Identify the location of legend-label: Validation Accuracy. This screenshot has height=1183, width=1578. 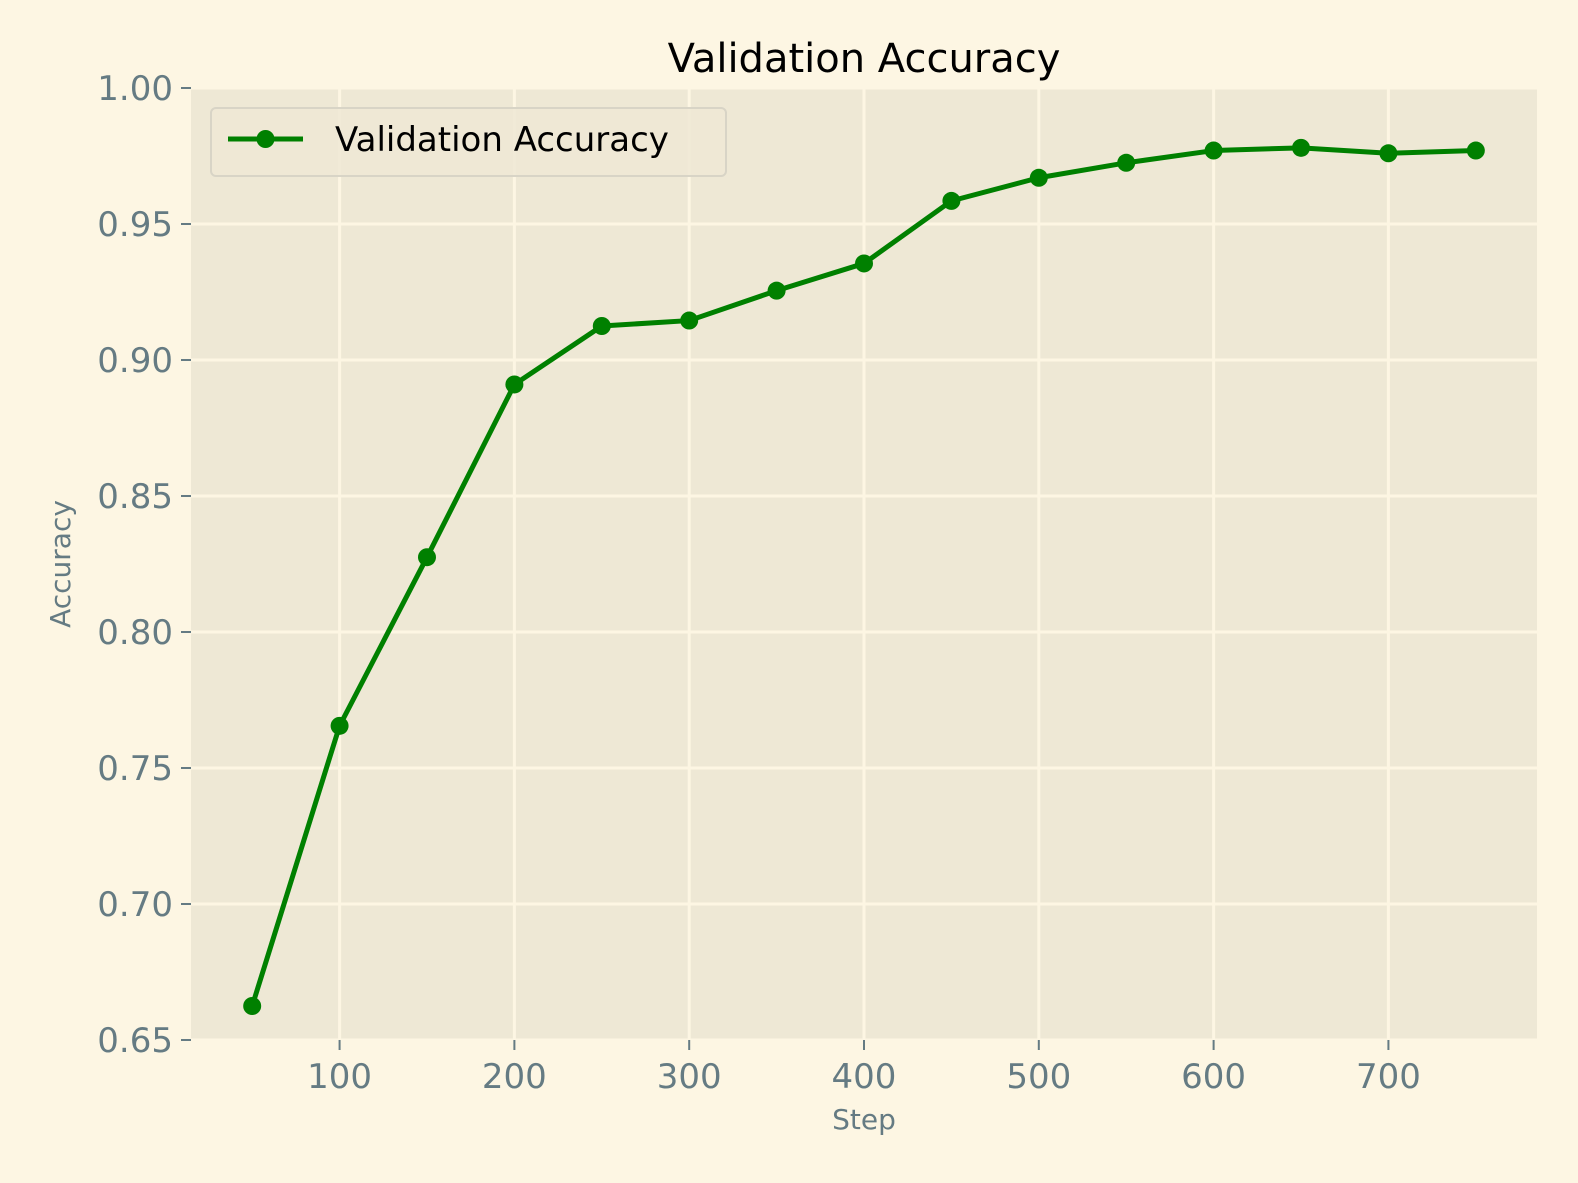
(502, 140).